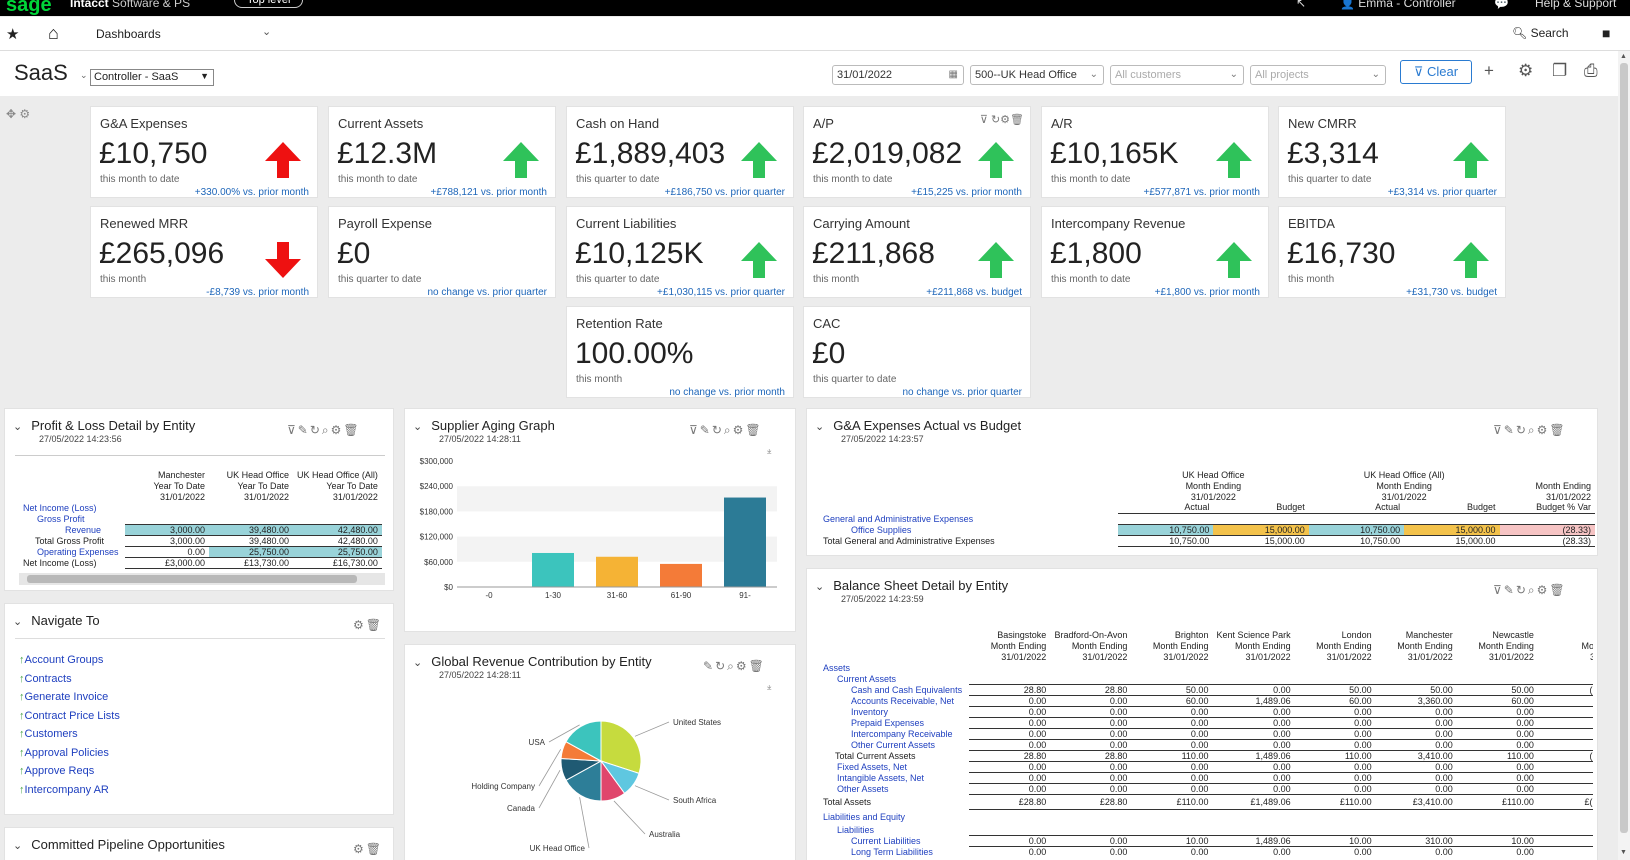 This screenshot has width=1630, height=860. I want to click on row-label: Net Income (Loss), so click(60, 507).